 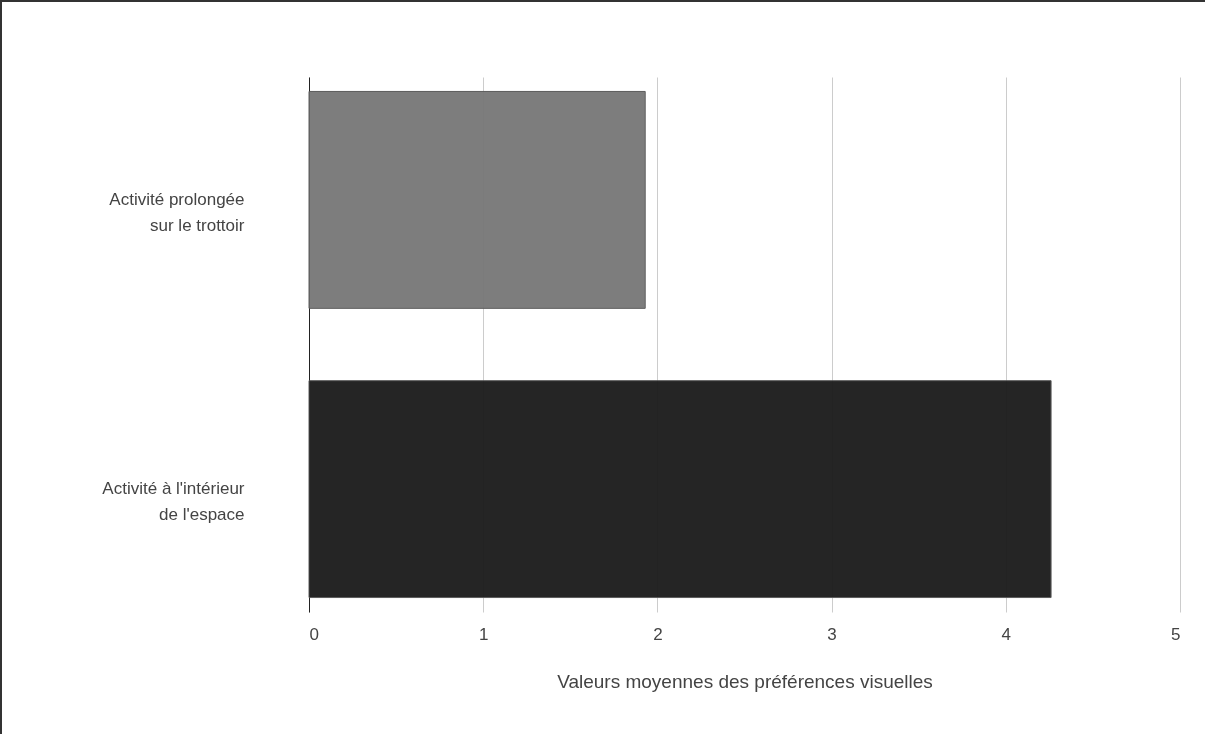 What do you see at coordinates (483, 634) in the screenshot?
I see `x-tick-label: 1` at bounding box center [483, 634].